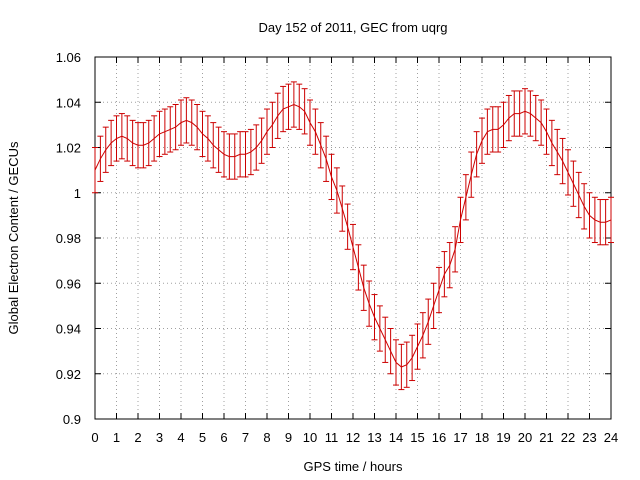 This screenshot has width=640, height=480. What do you see at coordinates (503, 437) in the screenshot?
I see `x-tick-label: 19` at bounding box center [503, 437].